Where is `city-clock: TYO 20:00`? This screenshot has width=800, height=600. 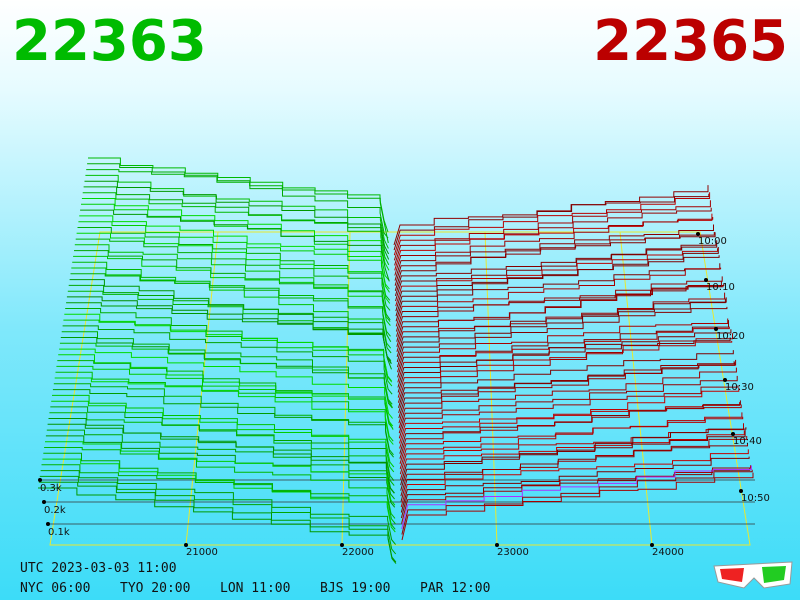 city-clock: TYO 20:00 is located at coordinates (155, 588).